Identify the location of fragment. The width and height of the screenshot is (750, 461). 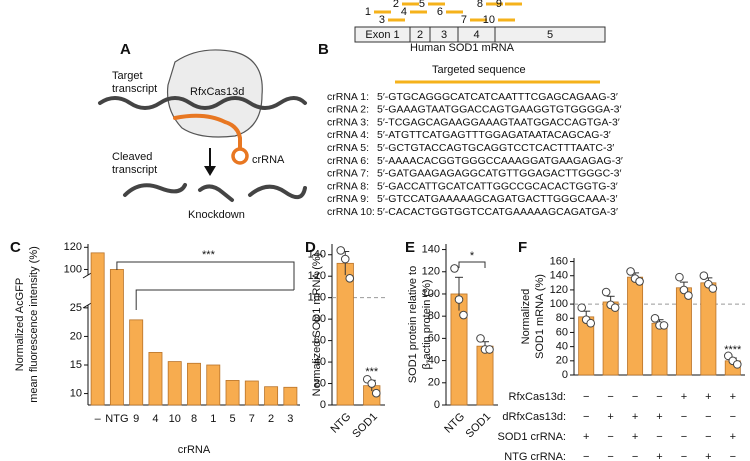
(155, 190).